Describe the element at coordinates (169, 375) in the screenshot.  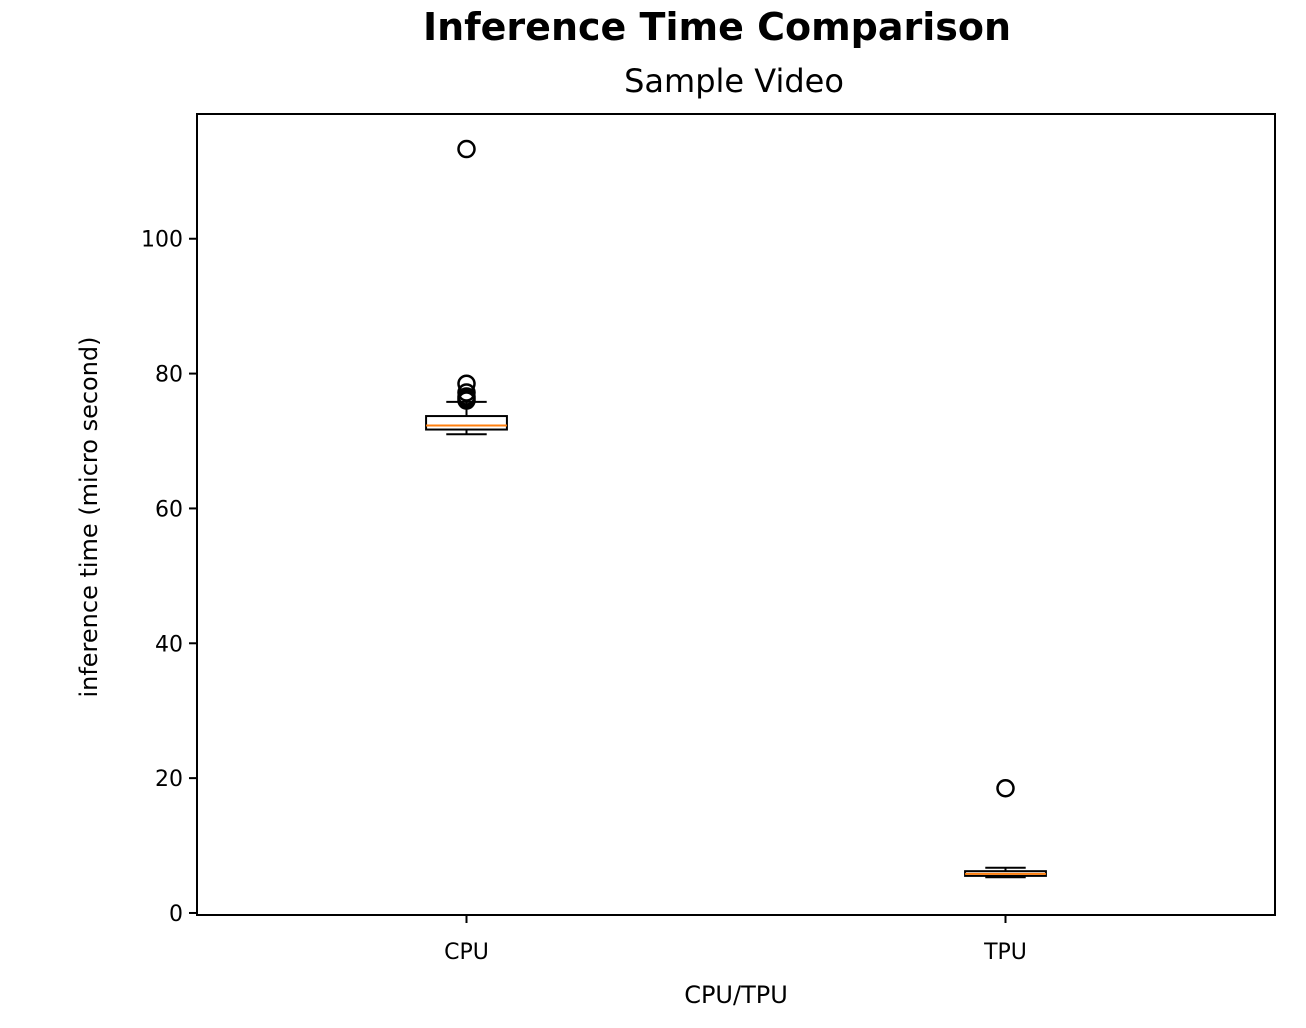
I see `y-tick-label: 80` at that location.